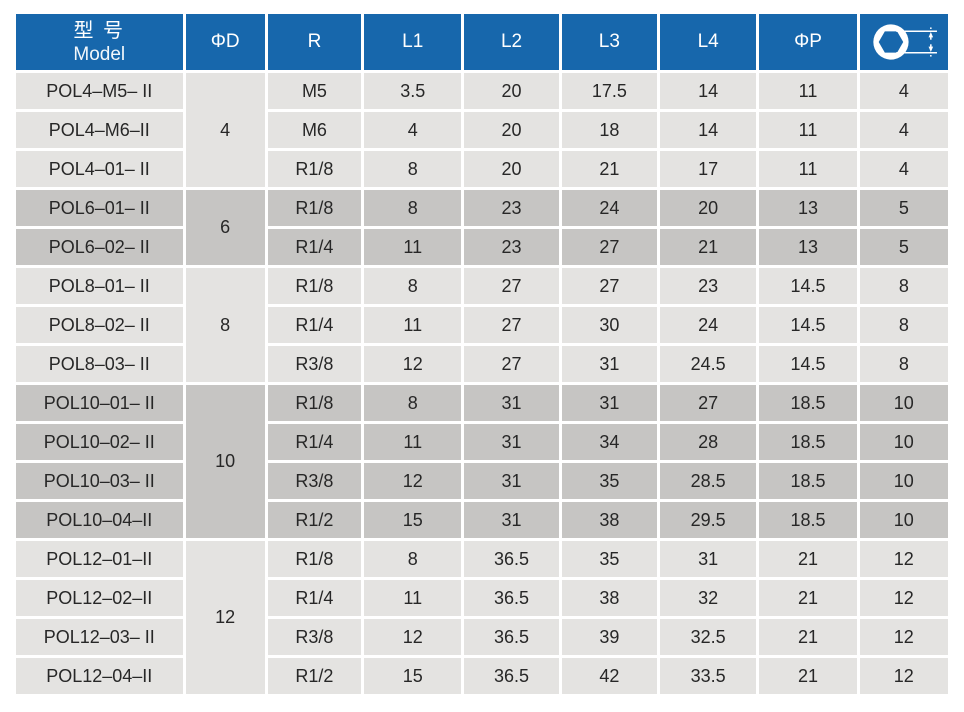 The height and width of the screenshot is (712, 964). What do you see at coordinates (482, 442) in the screenshot?
I see `table-row: POL10–02– II R1/4 11 31 34 28 18.5 10` at bounding box center [482, 442].